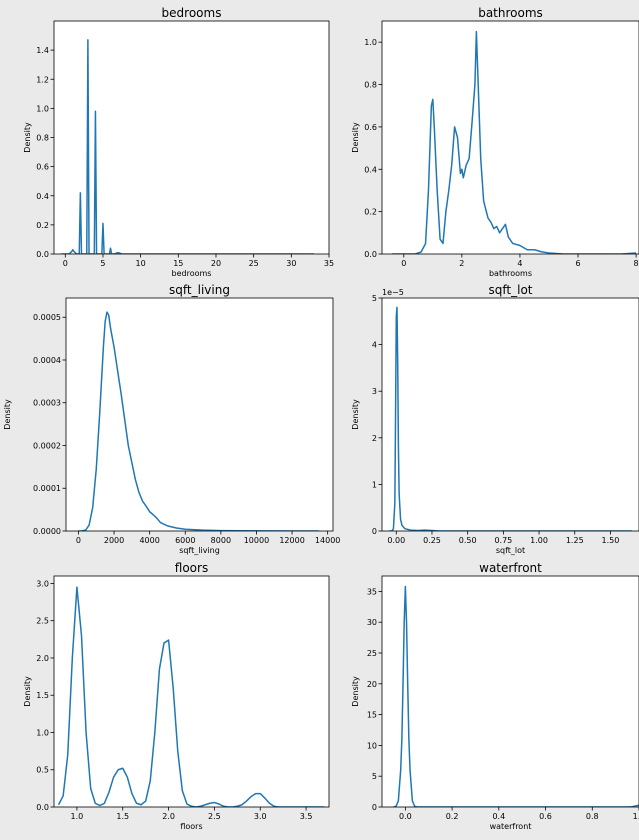 This screenshot has width=639, height=840. I want to click on x-axis-label: bedrooms, so click(192, 273).